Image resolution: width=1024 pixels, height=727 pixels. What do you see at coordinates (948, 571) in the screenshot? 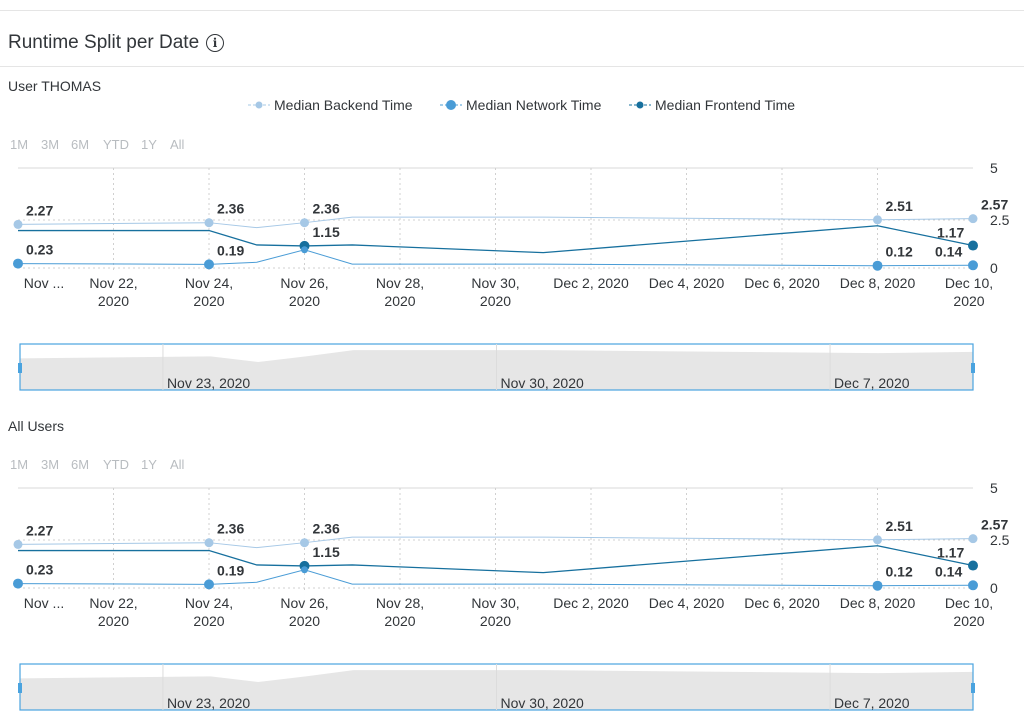
I see `data-label: 0.14` at bounding box center [948, 571].